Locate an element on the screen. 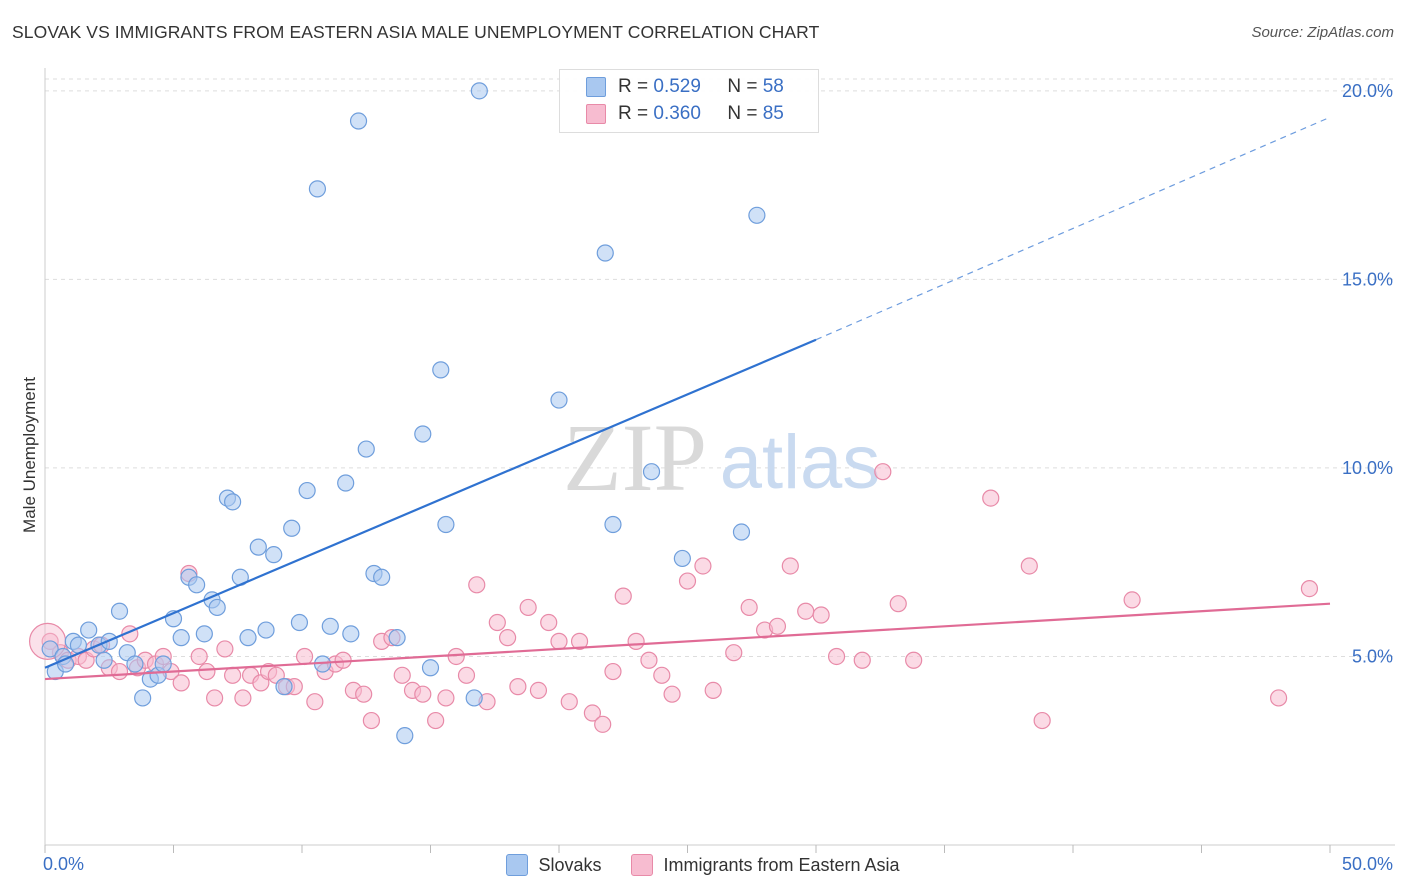 Image resolution: width=1406 pixels, height=892 pixels. legend-item-slovaks: Slovaks is located at coordinates (553, 865).